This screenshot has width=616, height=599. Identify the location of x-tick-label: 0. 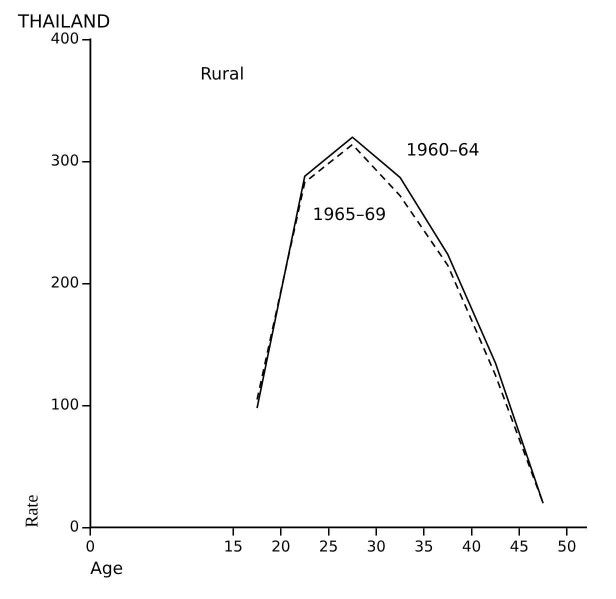
(90, 546).